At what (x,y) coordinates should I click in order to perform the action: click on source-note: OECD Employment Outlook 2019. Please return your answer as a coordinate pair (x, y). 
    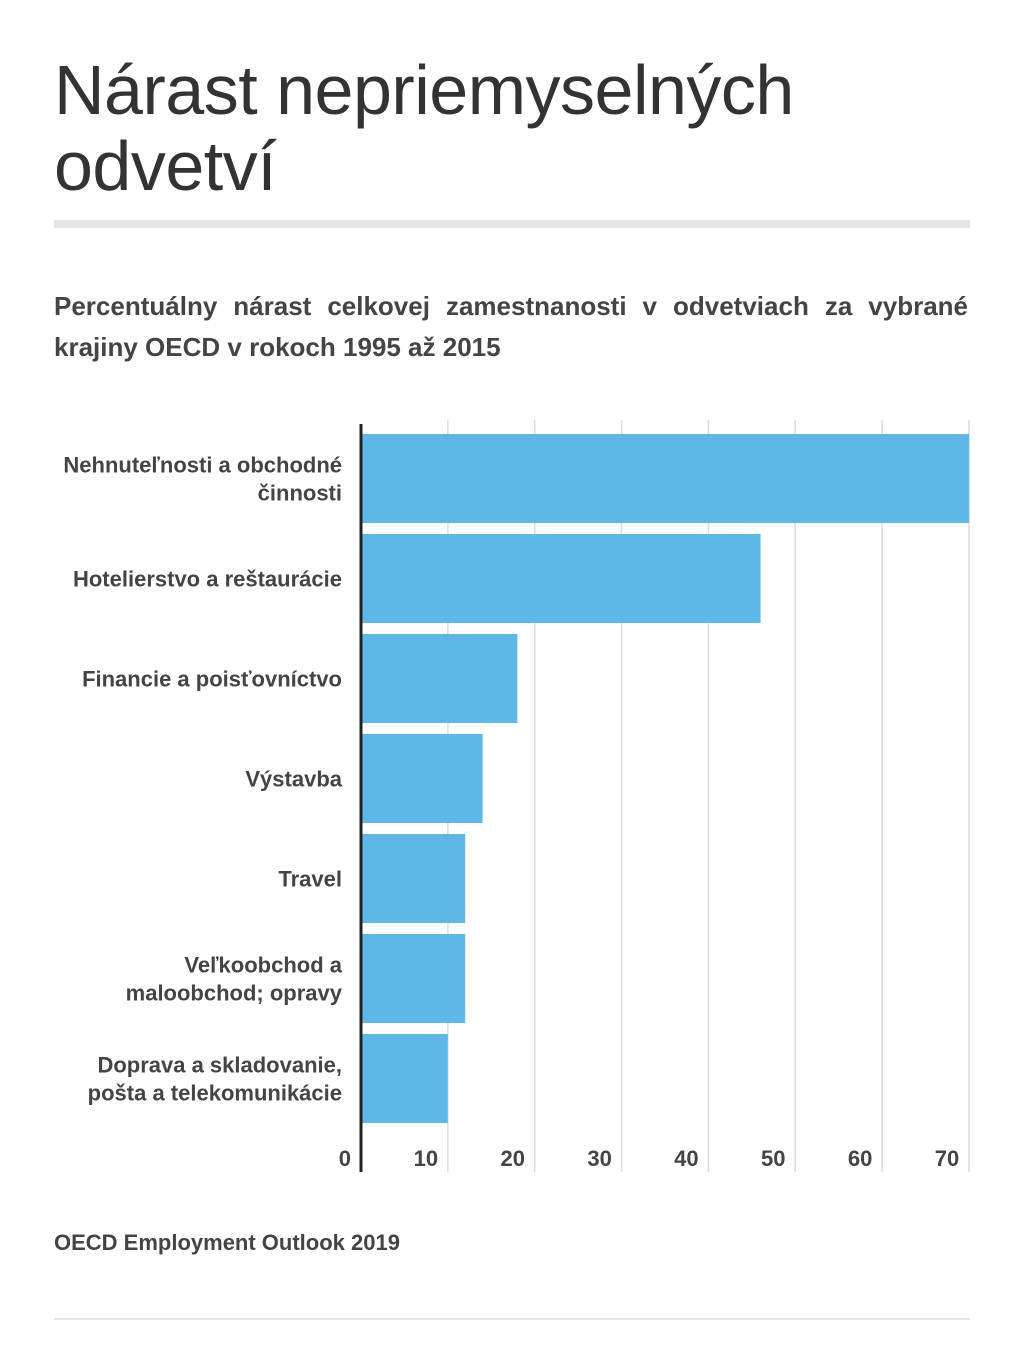
    Looking at the image, I should click on (227, 1242).